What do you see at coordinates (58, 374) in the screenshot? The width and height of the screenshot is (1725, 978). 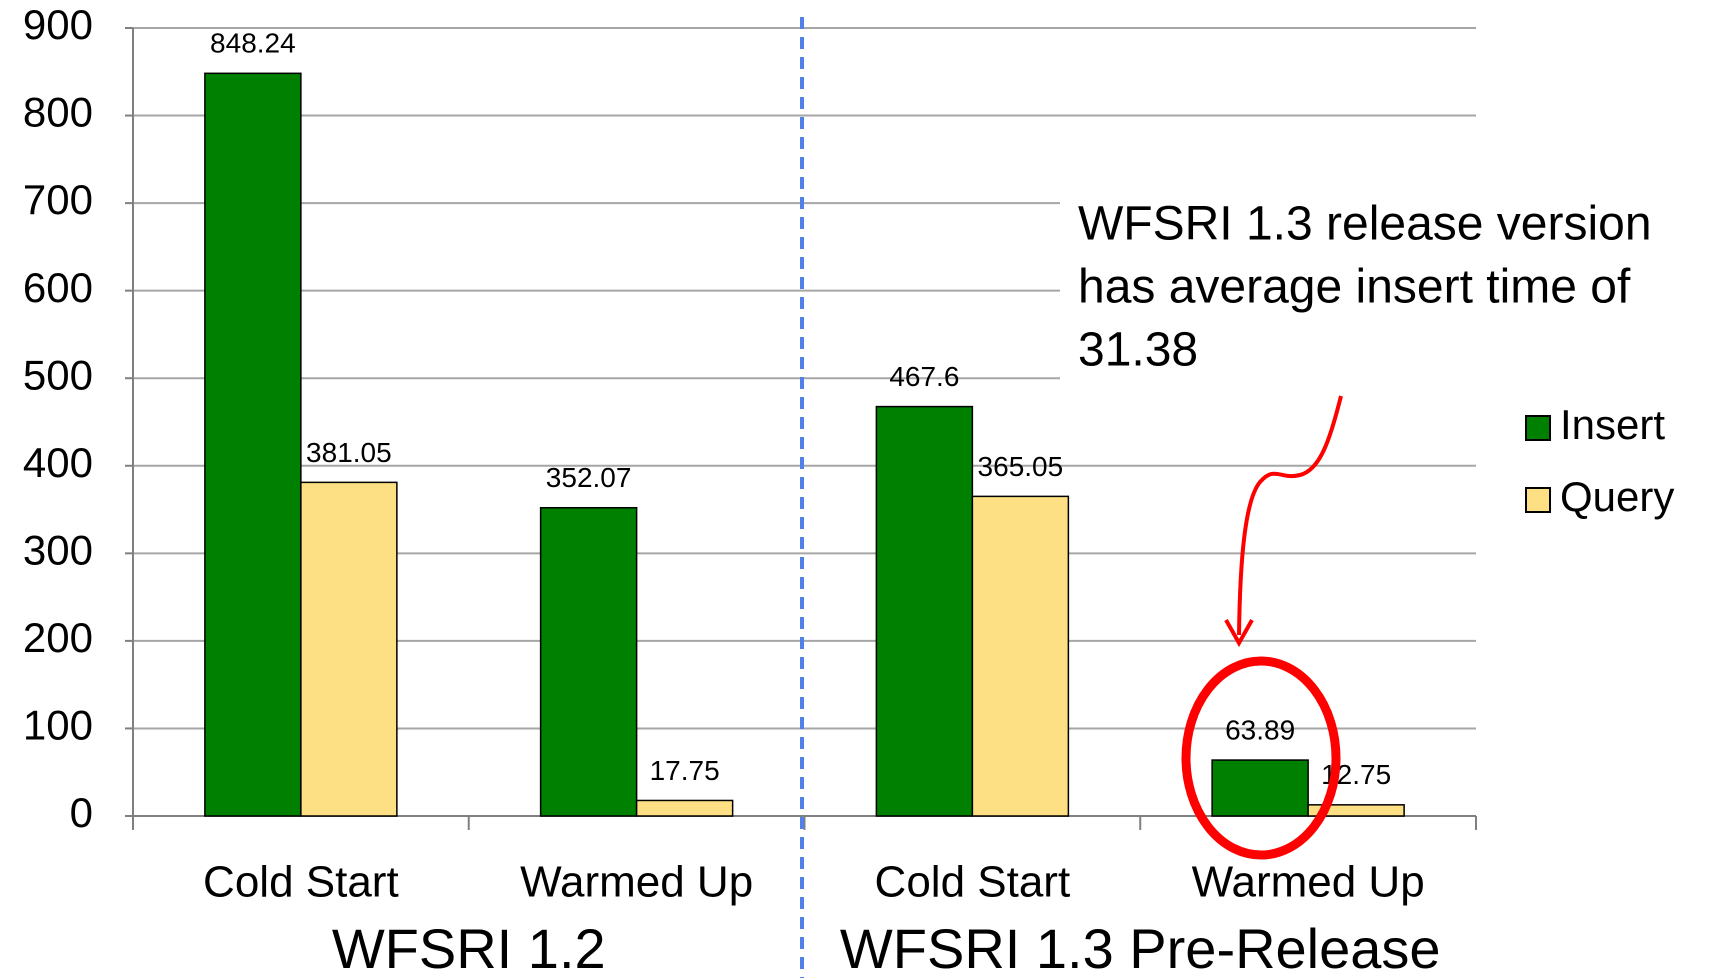 I see `y-tick-label: 500` at bounding box center [58, 374].